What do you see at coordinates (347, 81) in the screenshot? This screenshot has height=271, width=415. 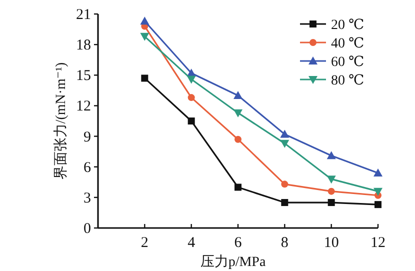 I see `legend-label: 80 ℃` at bounding box center [347, 81].